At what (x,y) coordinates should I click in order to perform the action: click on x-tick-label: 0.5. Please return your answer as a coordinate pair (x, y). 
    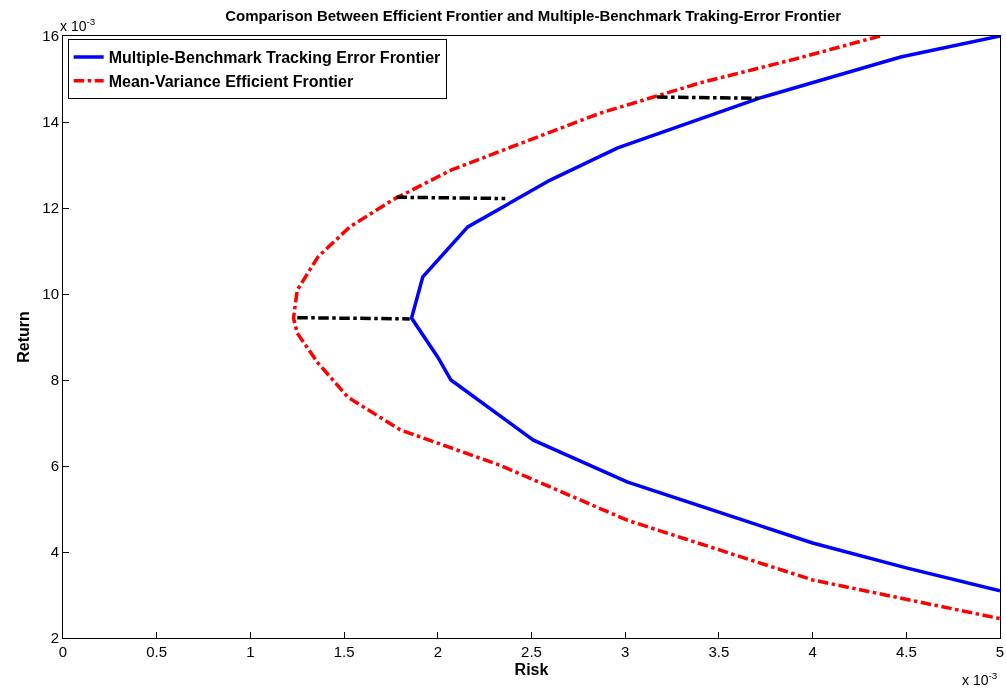
    Looking at the image, I should click on (157, 651).